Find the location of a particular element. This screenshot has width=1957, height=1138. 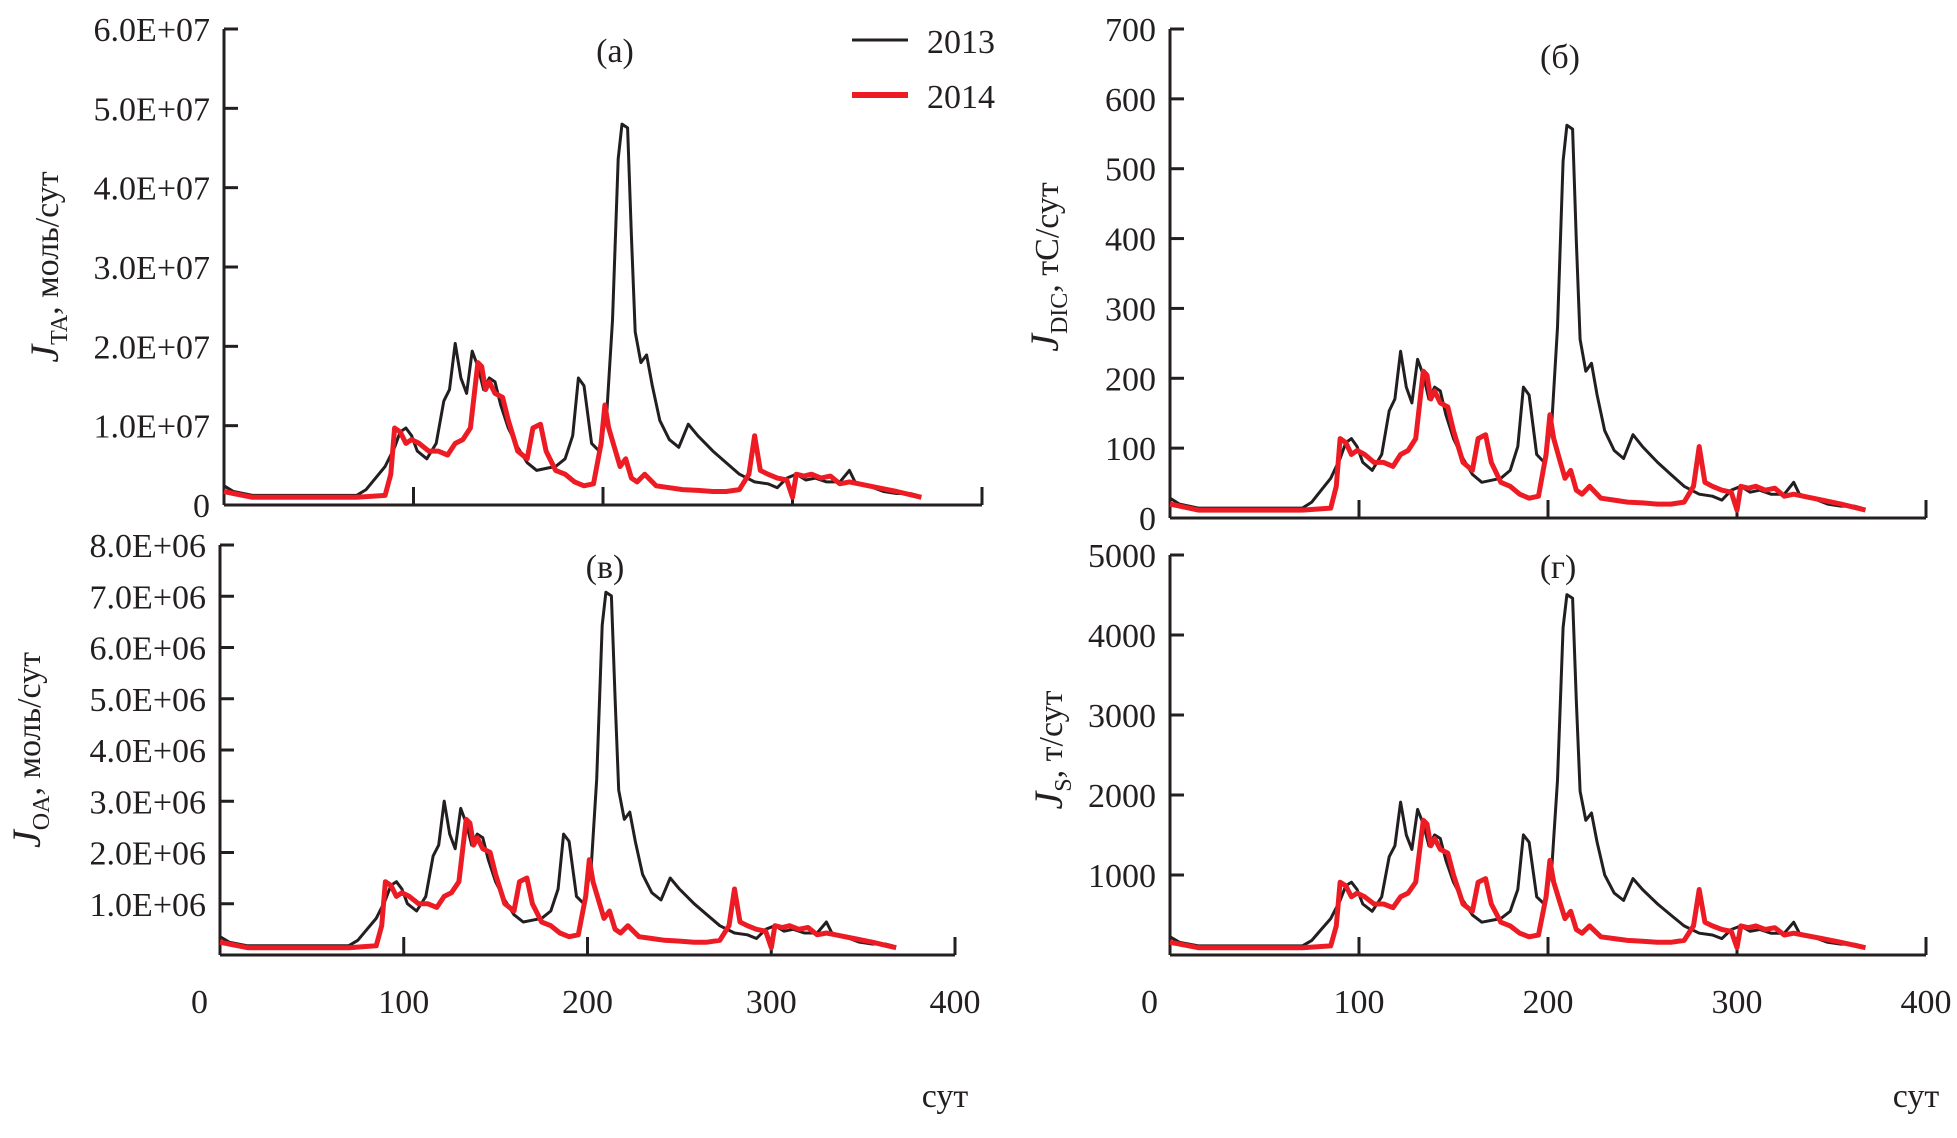

y-tick-label: 600 is located at coordinates (1130, 100).